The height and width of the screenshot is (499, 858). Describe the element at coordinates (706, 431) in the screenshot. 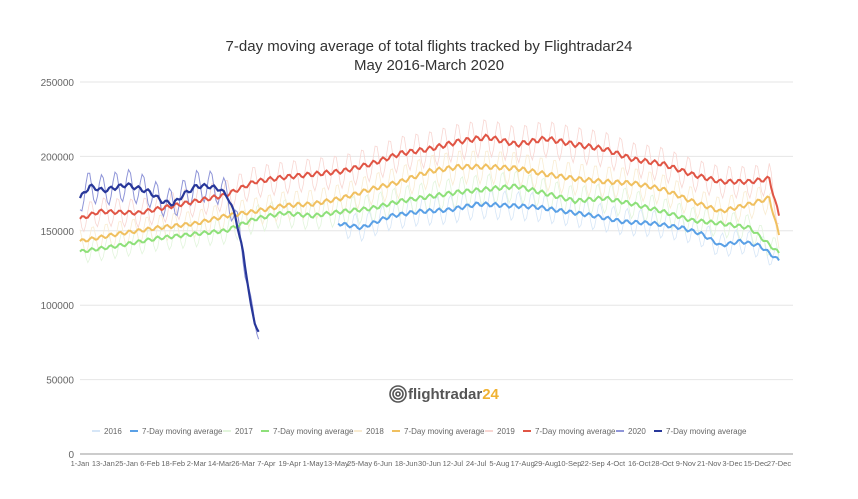

I see `legend-label-ma-2020: 7-Day moving average` at that location.